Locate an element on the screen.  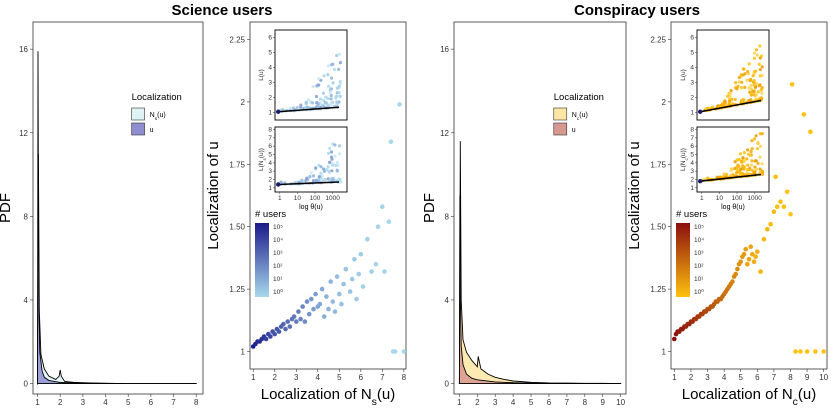
y-axis-label: Localization of u is located at coordinates (634, 195).